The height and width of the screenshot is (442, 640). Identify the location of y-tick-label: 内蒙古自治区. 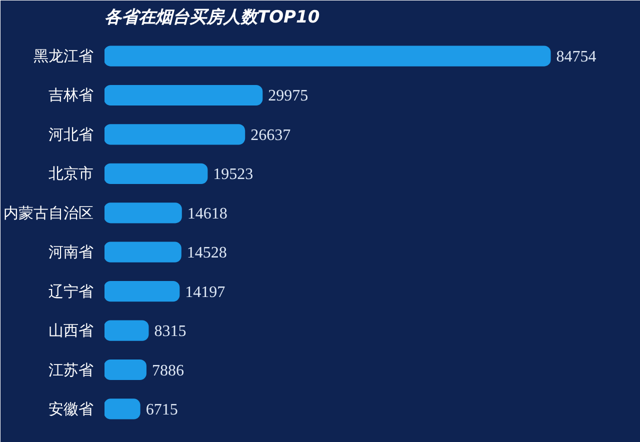
(49, 213).